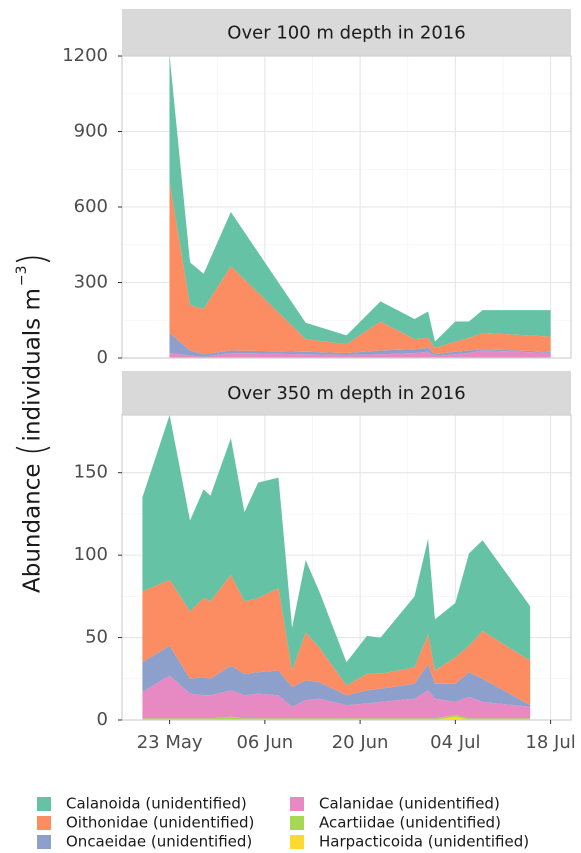  I want to click on y-tick-label: 100, so click(91, 554).